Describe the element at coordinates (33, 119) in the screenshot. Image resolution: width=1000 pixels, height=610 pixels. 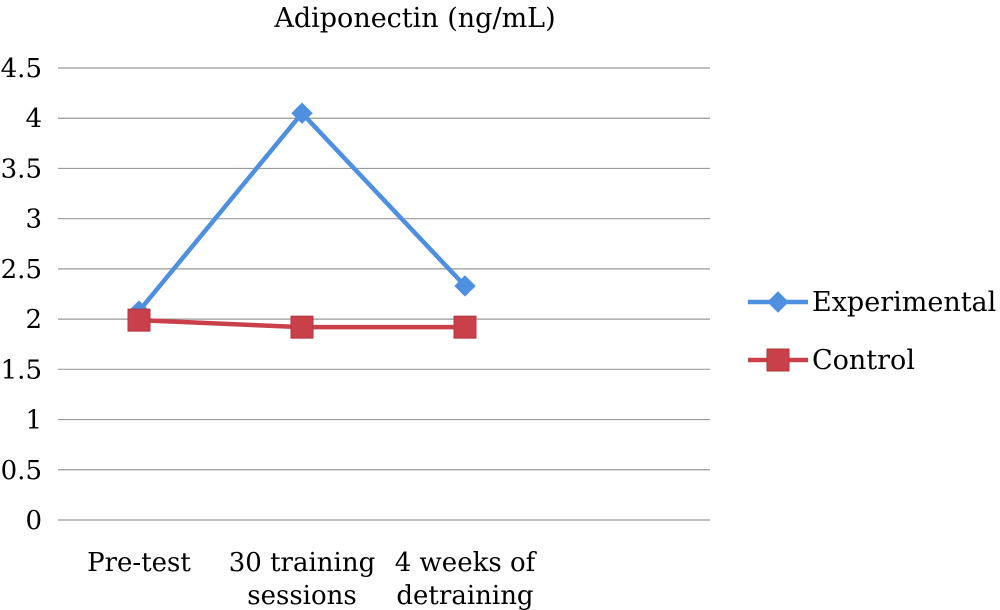
I see `y-tick-label: 4` at that location.